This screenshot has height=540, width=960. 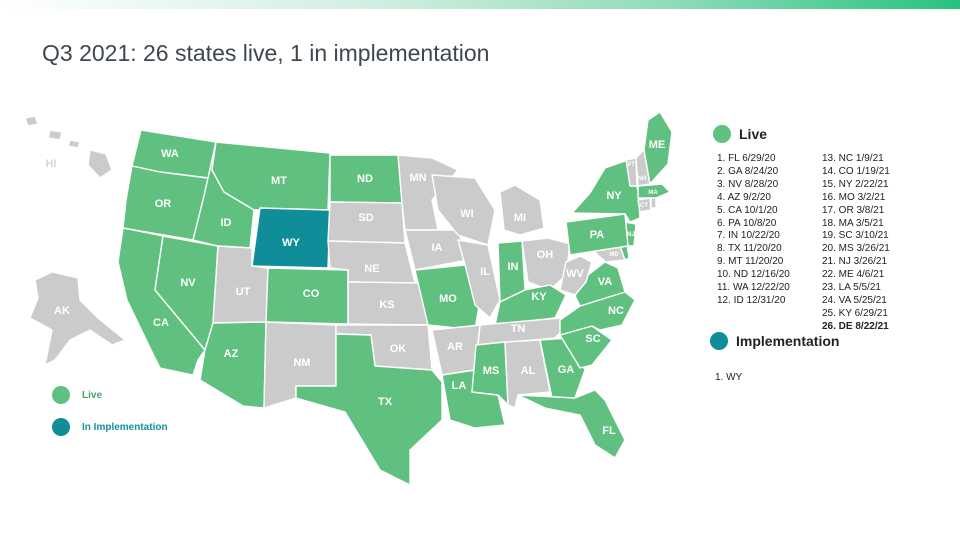 What do you see at coordinates (631, 235) in the screenshot?
I see `state-label-nj: NJ` at bounding box center [631, 235].